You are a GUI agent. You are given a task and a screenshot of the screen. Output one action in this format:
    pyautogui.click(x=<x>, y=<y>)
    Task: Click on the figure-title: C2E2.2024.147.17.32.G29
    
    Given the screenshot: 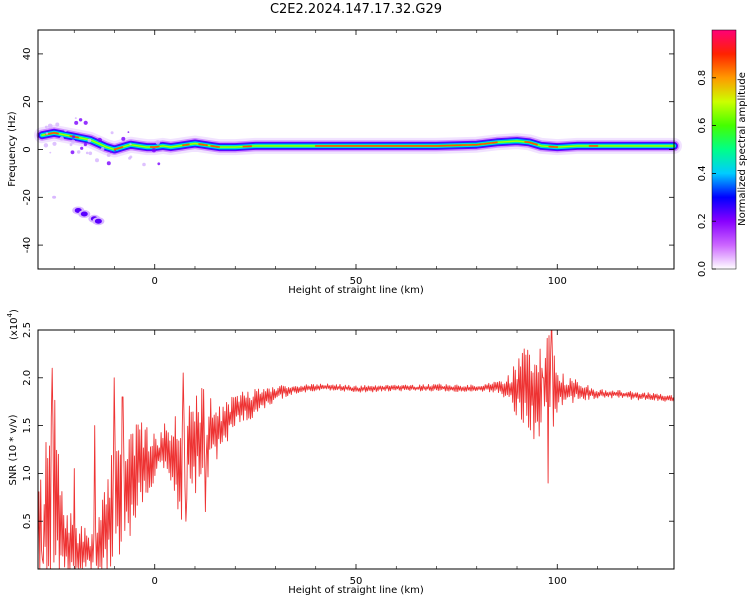 What is the action you would take?
    pyautogui.click(x=356, y=9)
    